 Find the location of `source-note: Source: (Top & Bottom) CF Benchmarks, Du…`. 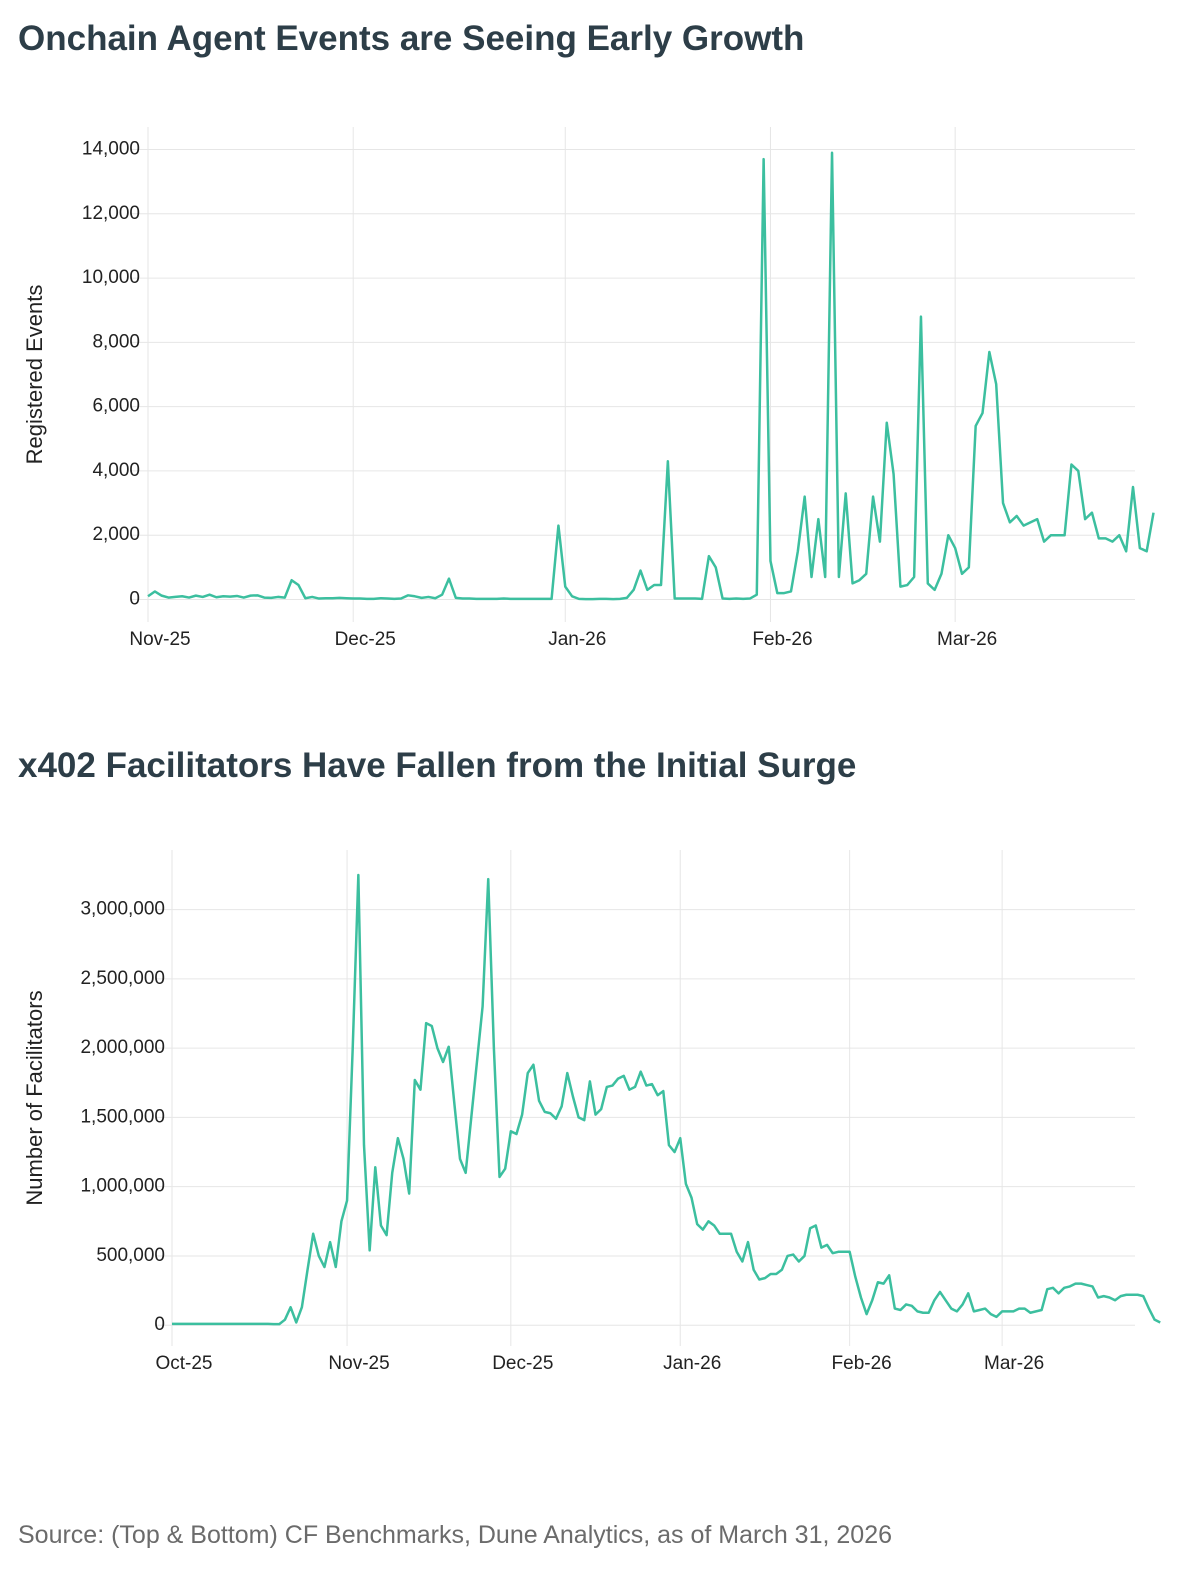

source-note: Source: (Top & Bottom) CF Benchmarks, Du… is located at coordinates (455, 1535).